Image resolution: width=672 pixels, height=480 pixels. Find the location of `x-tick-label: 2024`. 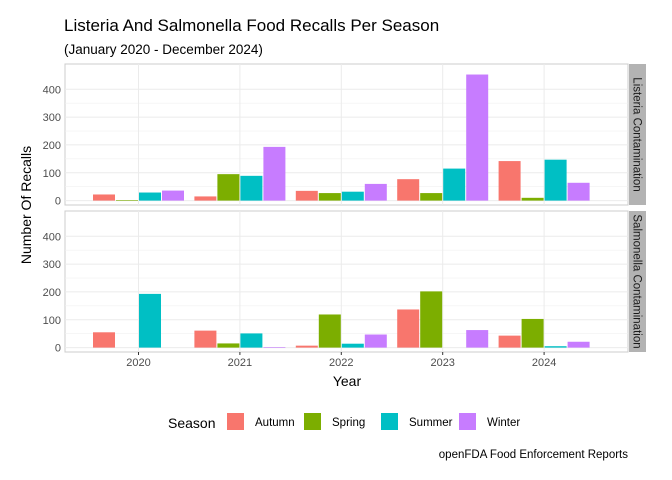

x-tick-label: 2024 is located at coordinates (544, 363).